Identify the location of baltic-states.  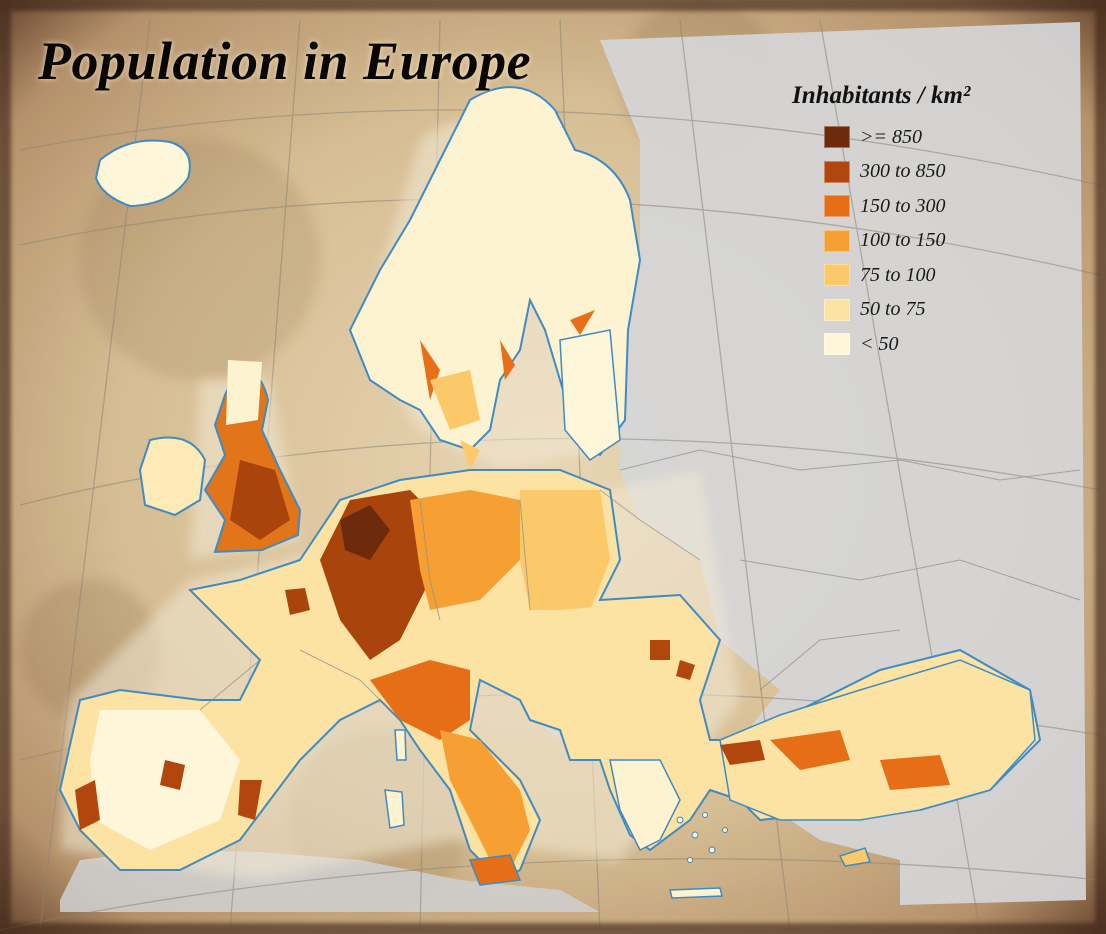
(590, 395).